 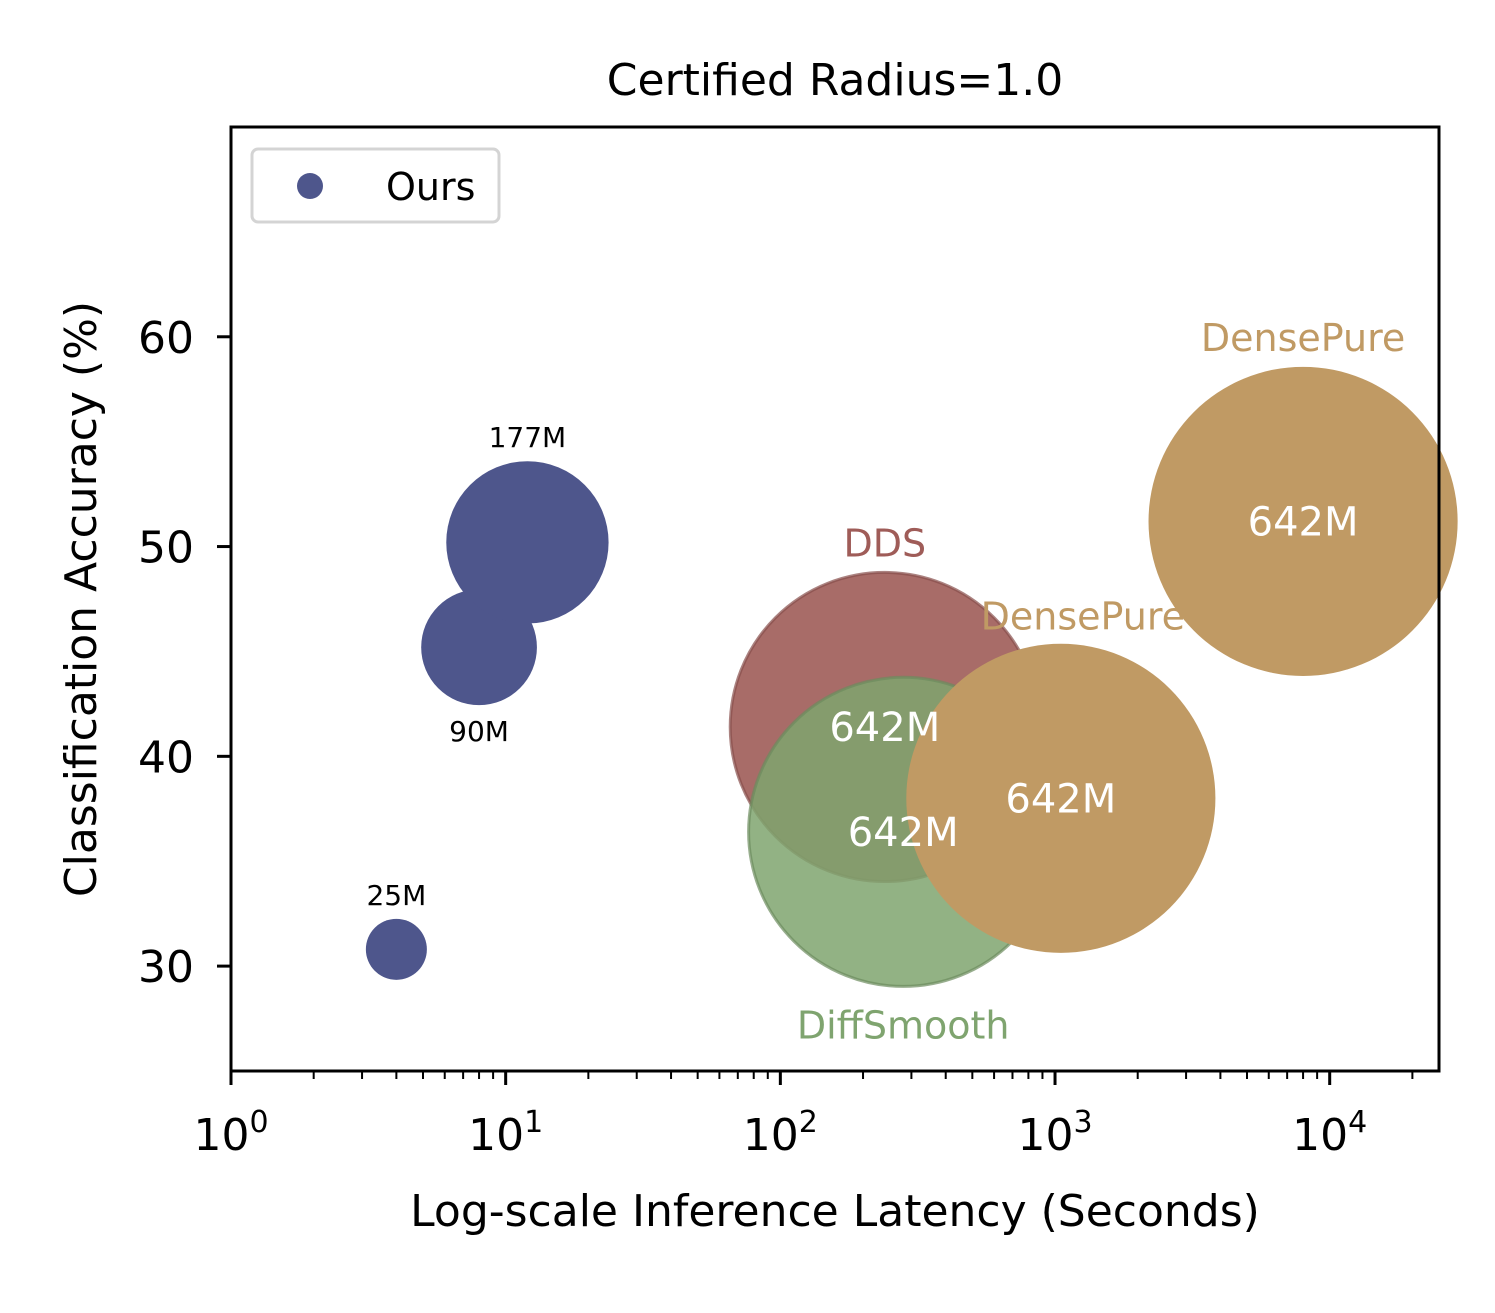 I want to click on data-label-size: 177M, so click(x=528, y=437).